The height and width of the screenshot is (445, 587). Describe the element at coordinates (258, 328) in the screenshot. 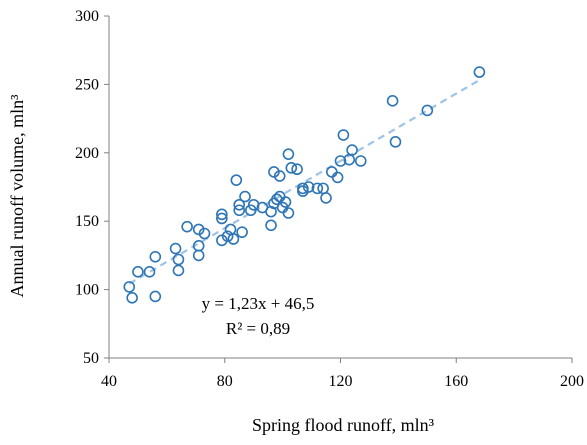

I see `r-squared-label: R² = 0,89` at that location.